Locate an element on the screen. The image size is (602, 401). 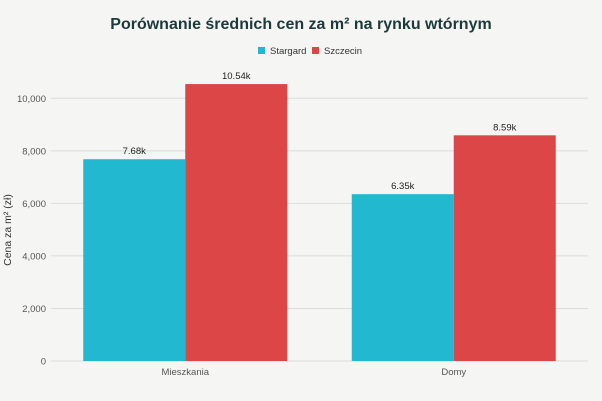
bar-szczecin-domy is located at coordinates (504, 248).